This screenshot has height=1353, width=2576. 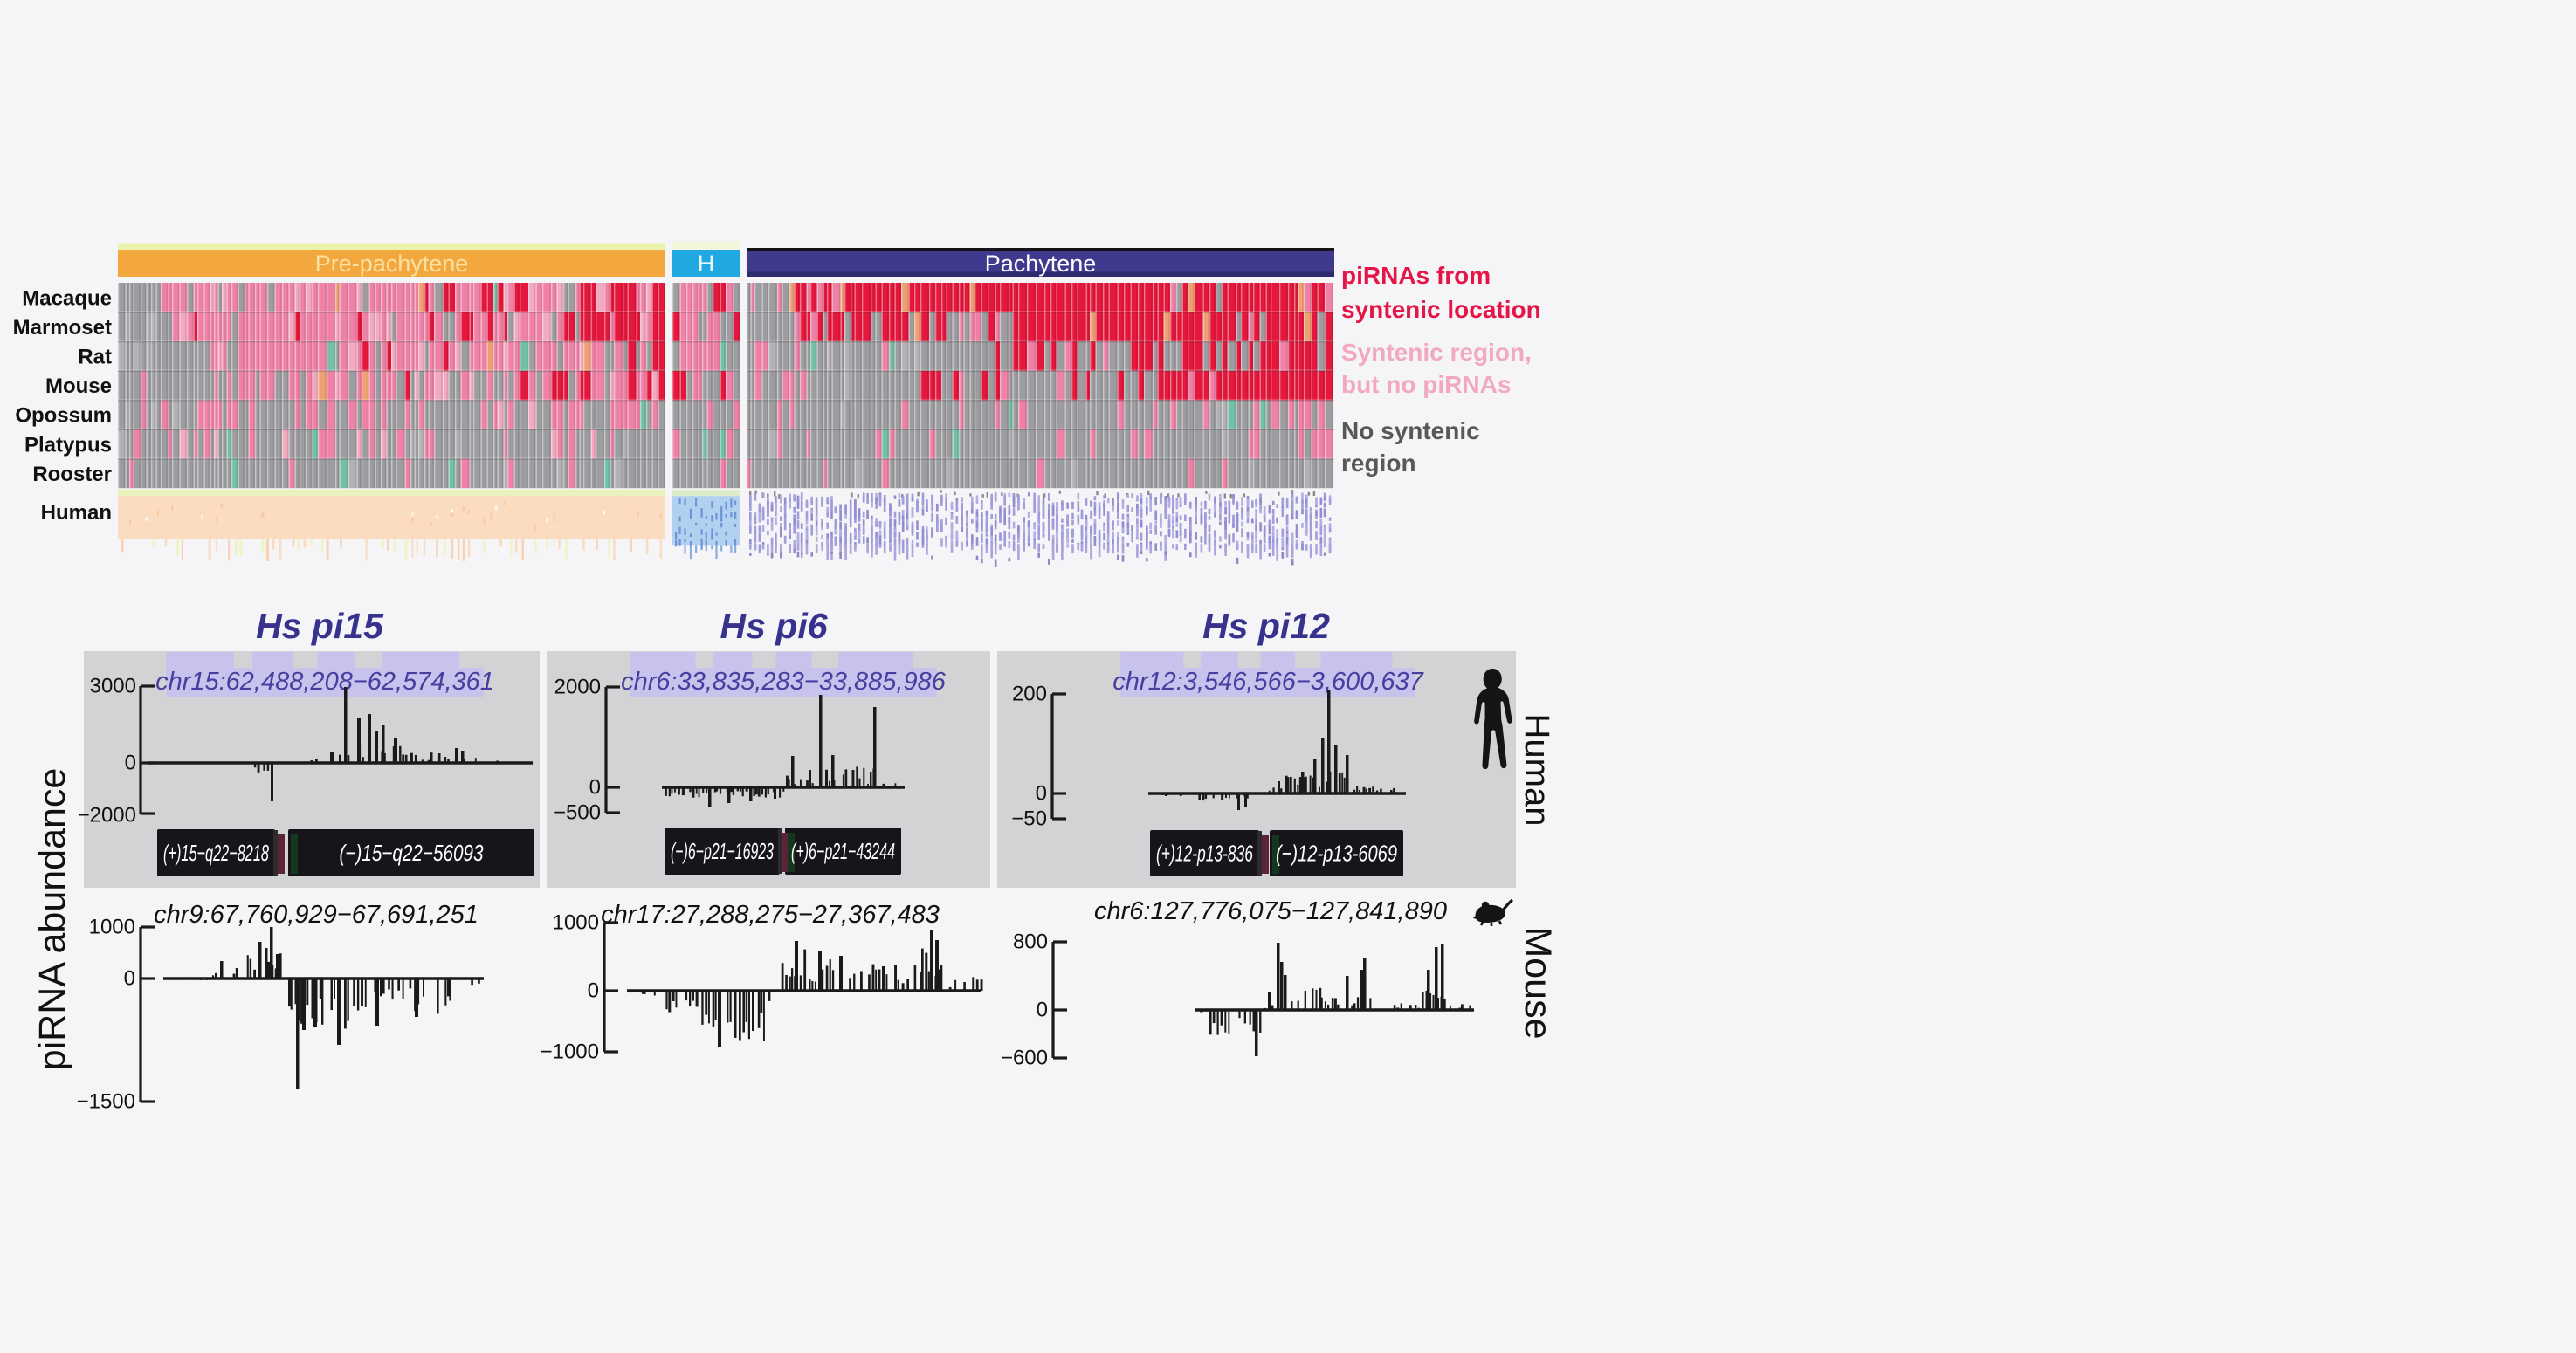 What do you see at coordinates (320, 626) in the screenshot?
I see `svg-text: Hs pi15` at bounding box center [320, 626].